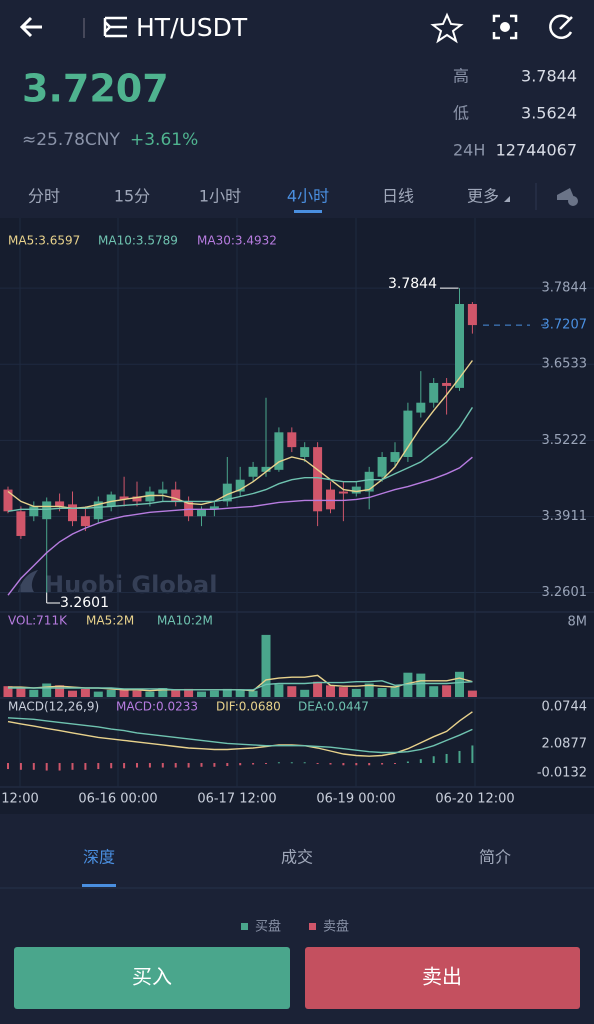 The image size is (594, 1024). I want to click on ma-legend: MA30:3.4932, so click(237, 241).